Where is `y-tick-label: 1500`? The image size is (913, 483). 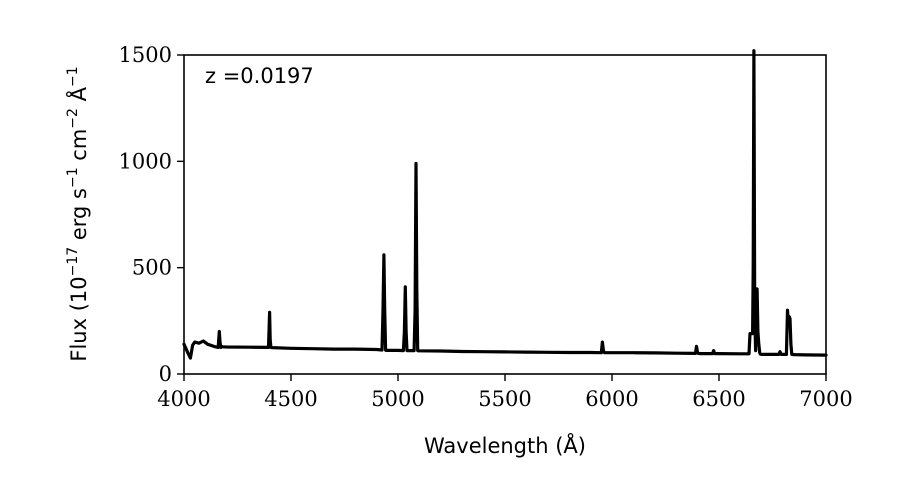 y-tick-label: 1500 is located at coordinates (145, 55).